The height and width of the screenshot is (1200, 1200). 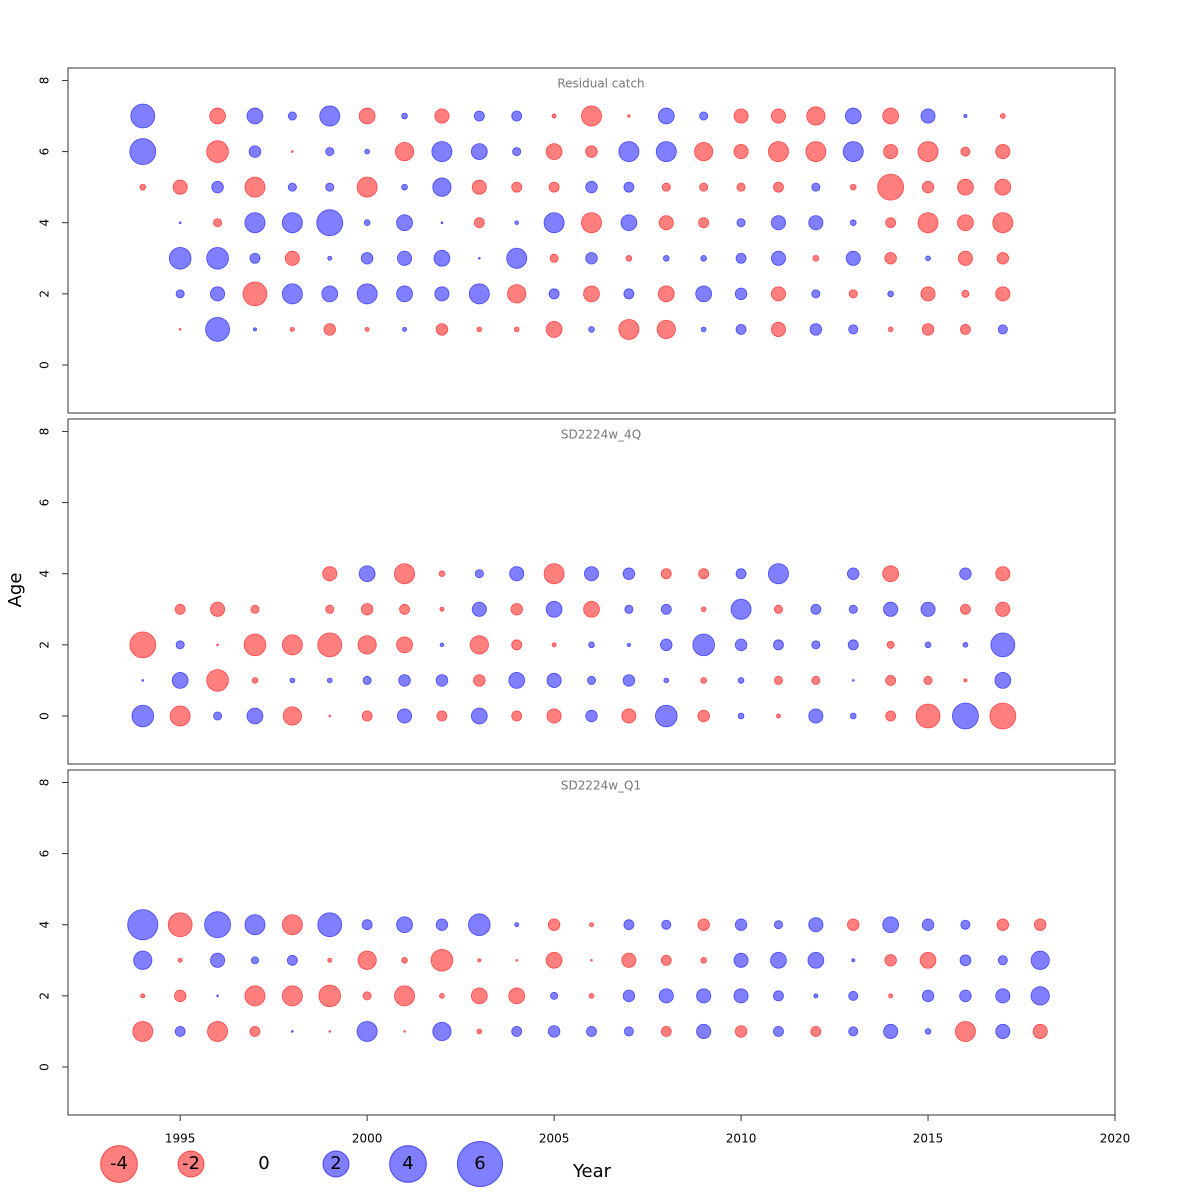 What do you see at coordinates (15, 590) in the screenshot?
I see `y-axis-label: Age` at bounding box center [15, 590].